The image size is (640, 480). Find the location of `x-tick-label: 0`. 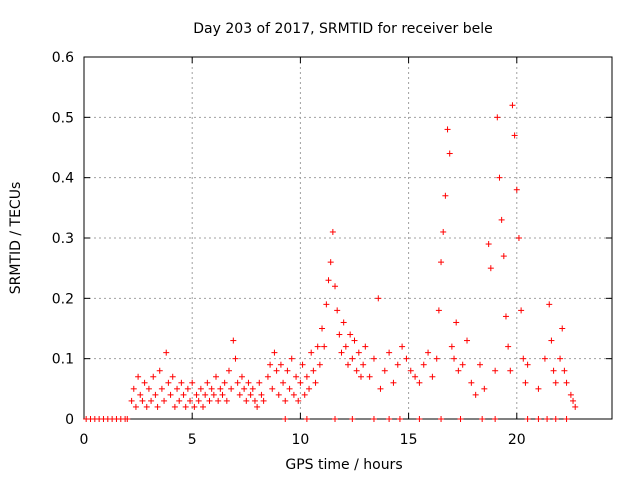

x-tick-label: 0 is located at coordinates (84, 440).